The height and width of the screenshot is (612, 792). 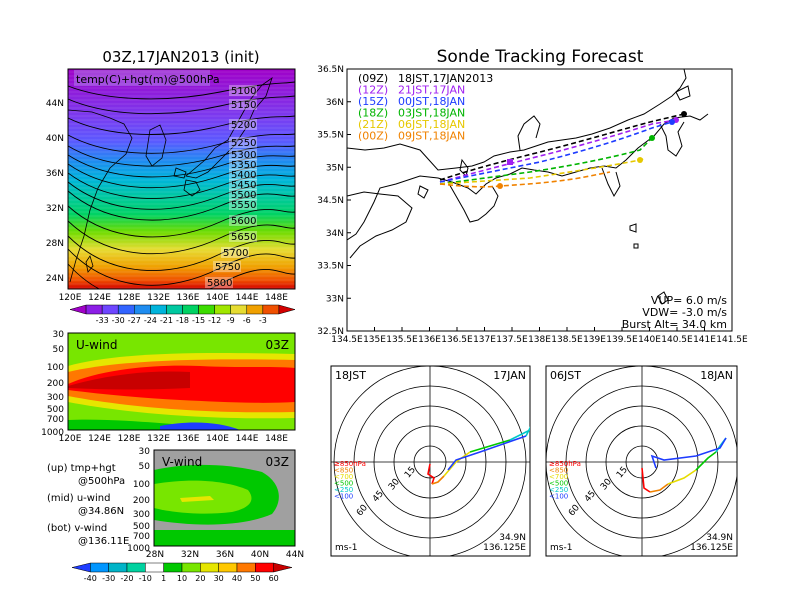 I want to click on temp-colorbar-label: -6, so click(x=247, y=320).